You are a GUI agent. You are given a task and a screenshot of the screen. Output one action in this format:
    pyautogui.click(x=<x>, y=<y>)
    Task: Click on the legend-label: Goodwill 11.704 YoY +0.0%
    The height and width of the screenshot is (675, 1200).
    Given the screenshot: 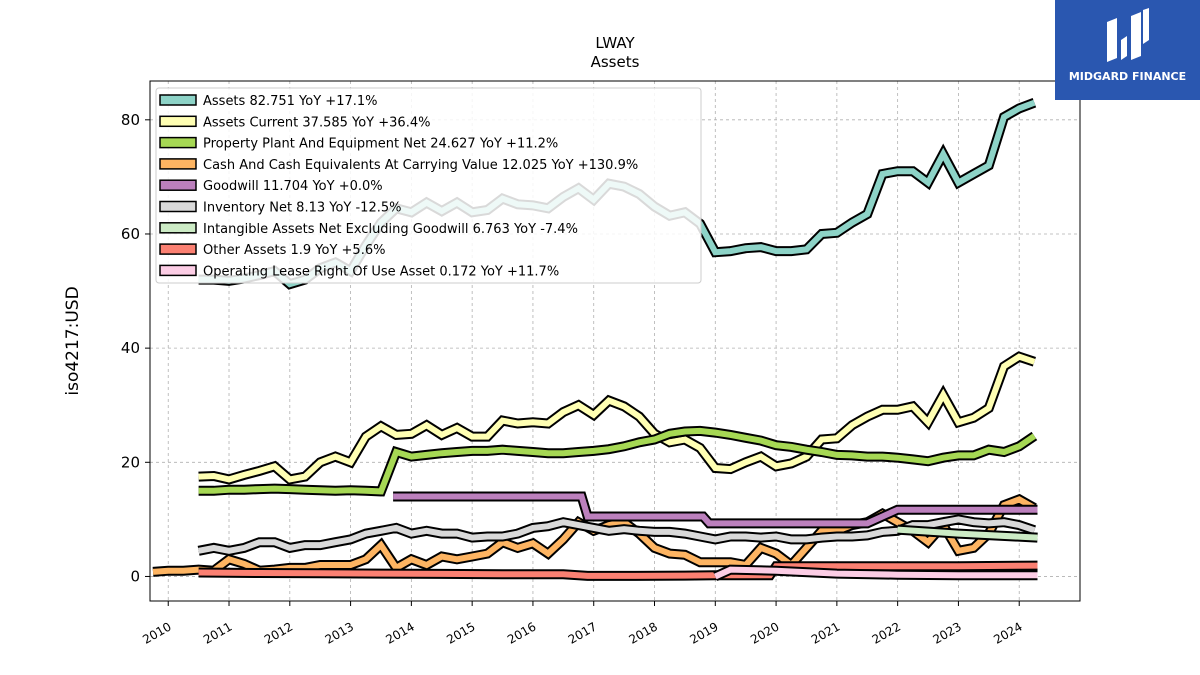 What is the action you would take?
    pyautogui.click(x=293, y=186)
    